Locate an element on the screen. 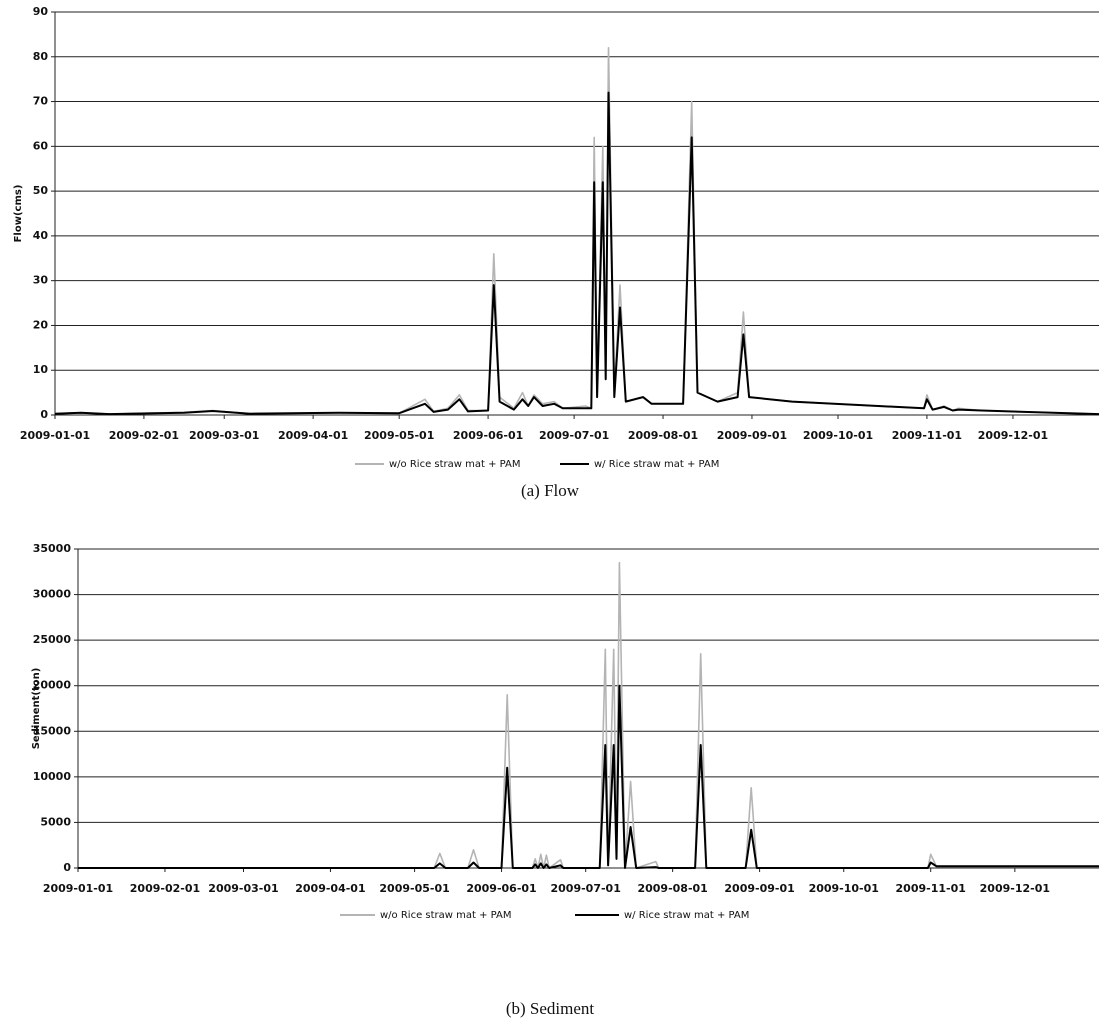  y-tick-label: 10000 is located at coordinates (52, 776).